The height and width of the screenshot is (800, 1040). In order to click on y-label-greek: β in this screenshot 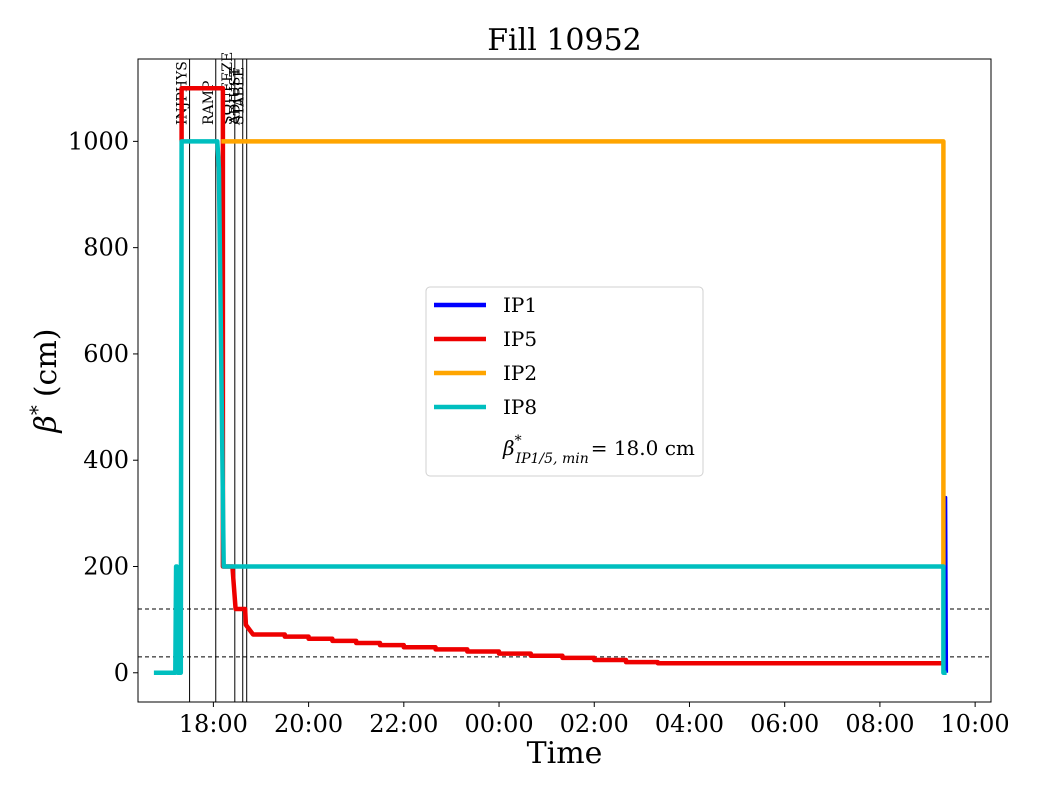, I will do `click(46, 424)`.